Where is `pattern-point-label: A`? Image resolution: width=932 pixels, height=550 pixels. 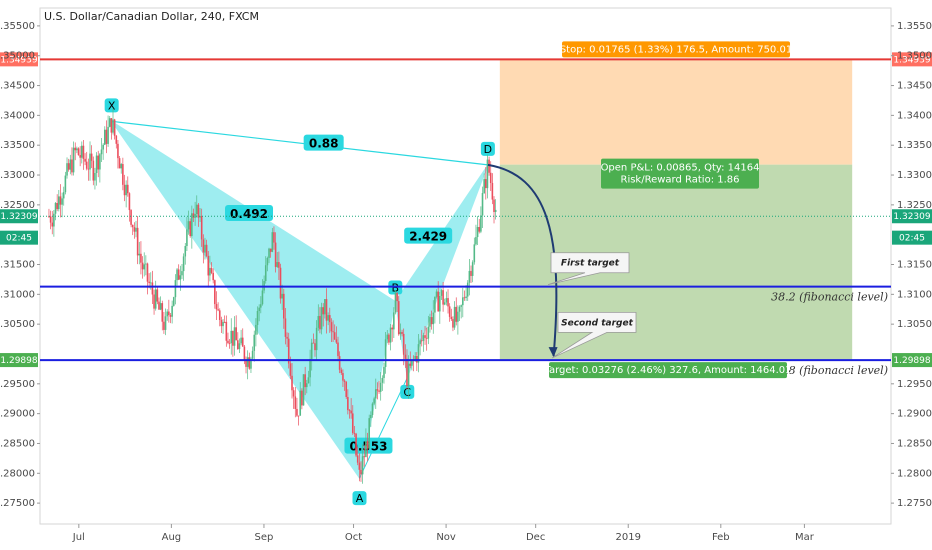 pattern-point-label: A is located at coordinates (360, 498).